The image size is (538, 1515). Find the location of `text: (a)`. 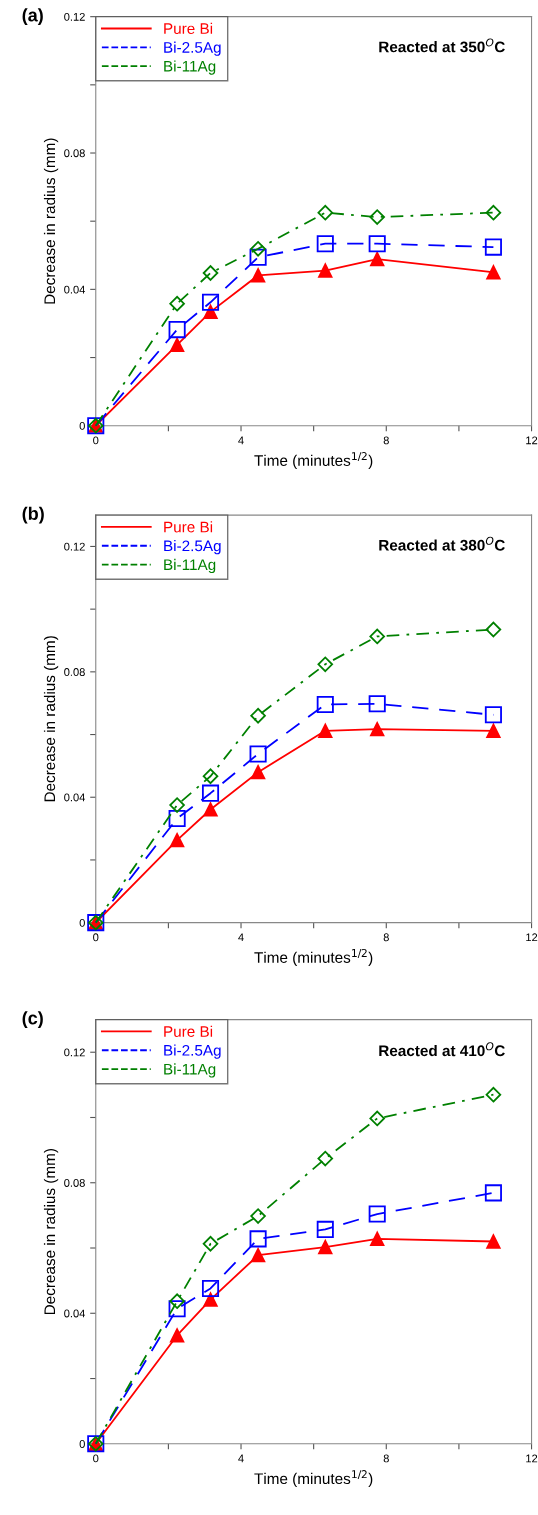

text: (a) is located at coordinates (32, 17).